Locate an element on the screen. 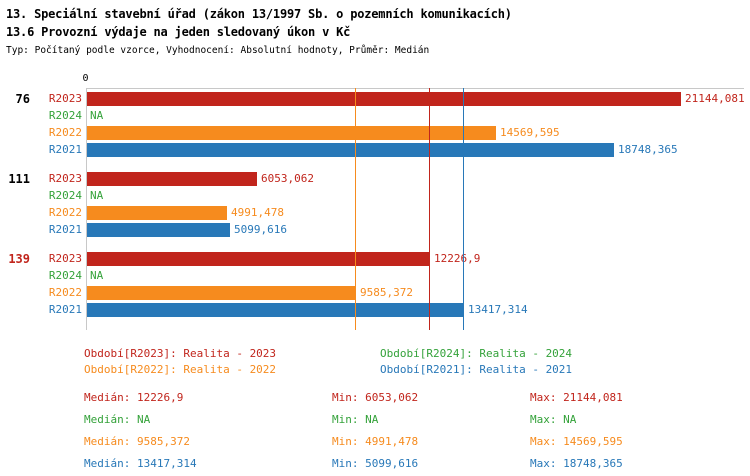 The height and width of the screenshot is (476, 750). group-label: 139 is located at coordinates (19, 259).